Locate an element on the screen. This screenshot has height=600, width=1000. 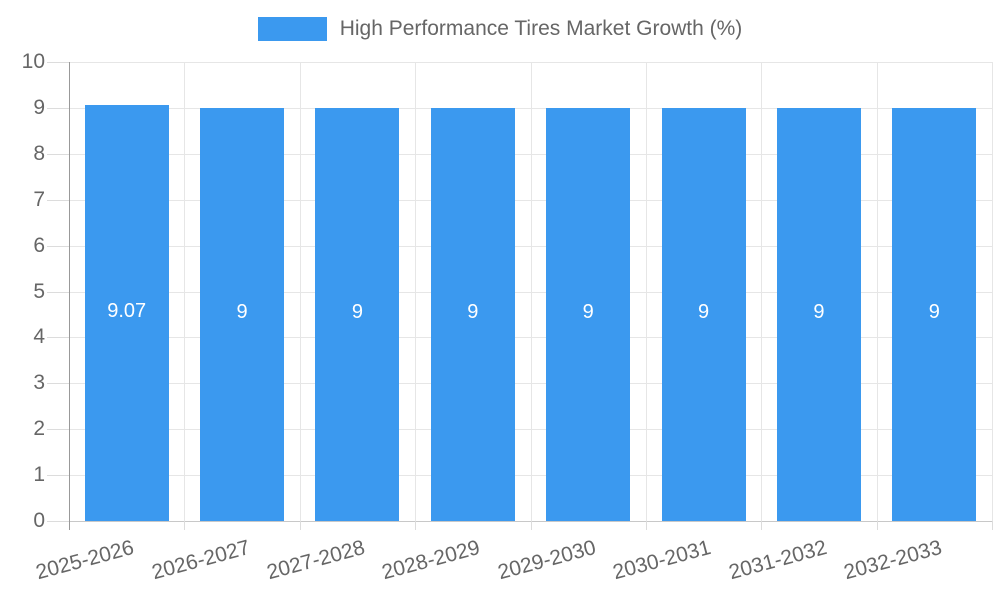
bar-2031-2032 is located at coordinates (818, 314).